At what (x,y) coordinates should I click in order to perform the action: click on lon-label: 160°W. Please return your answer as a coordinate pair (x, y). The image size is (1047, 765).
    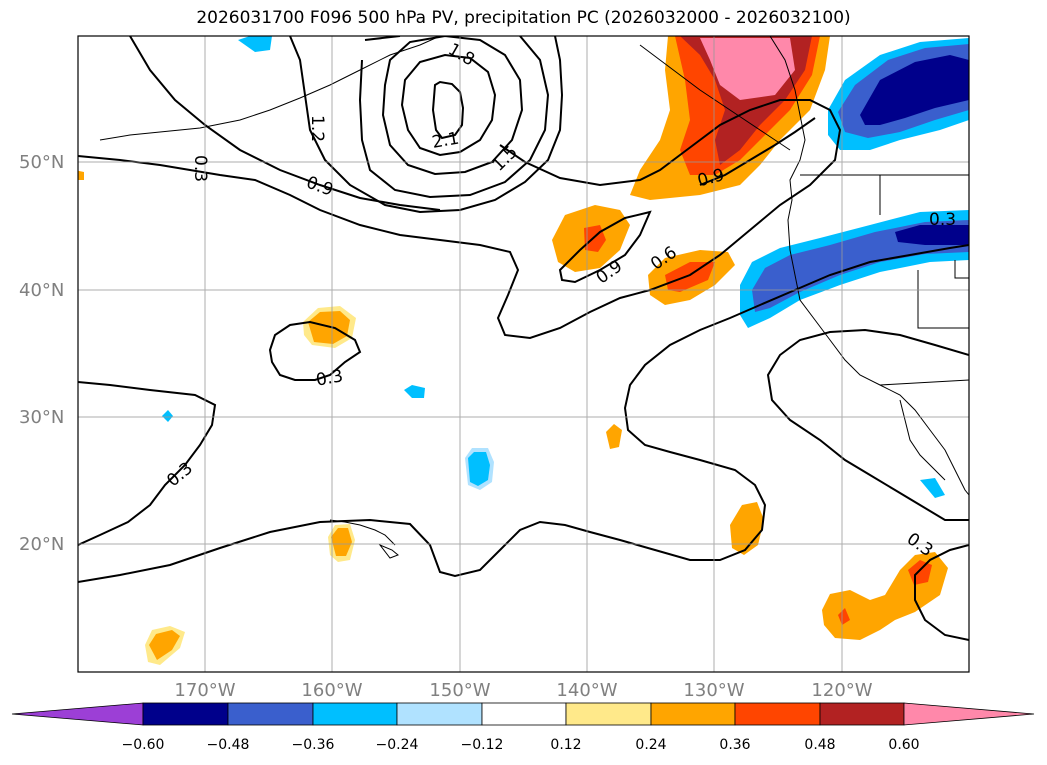
    Looking at the image, I should click on (332, 690).